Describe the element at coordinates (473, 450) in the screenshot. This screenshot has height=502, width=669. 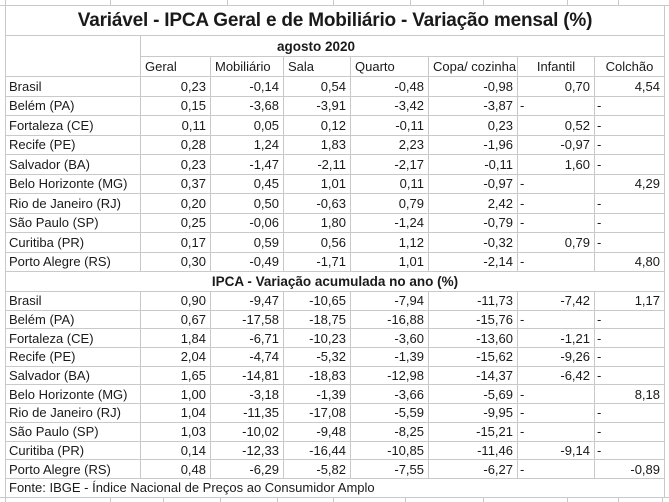
I see `value-cell: -11,46` at that location.